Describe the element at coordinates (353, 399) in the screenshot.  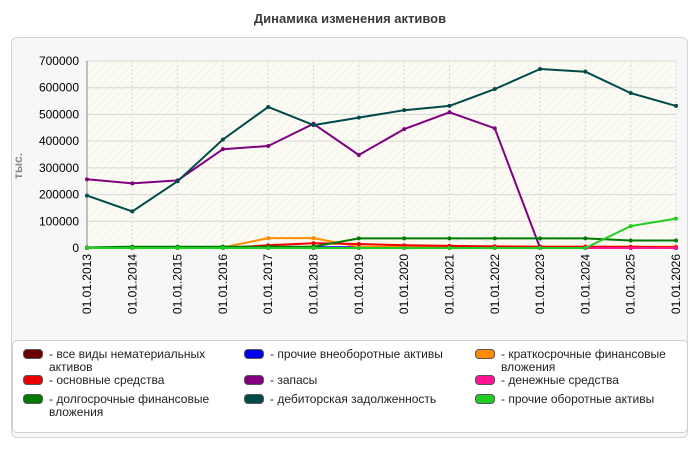
I see `legend-label: - дебиторская задолженность` at that location.